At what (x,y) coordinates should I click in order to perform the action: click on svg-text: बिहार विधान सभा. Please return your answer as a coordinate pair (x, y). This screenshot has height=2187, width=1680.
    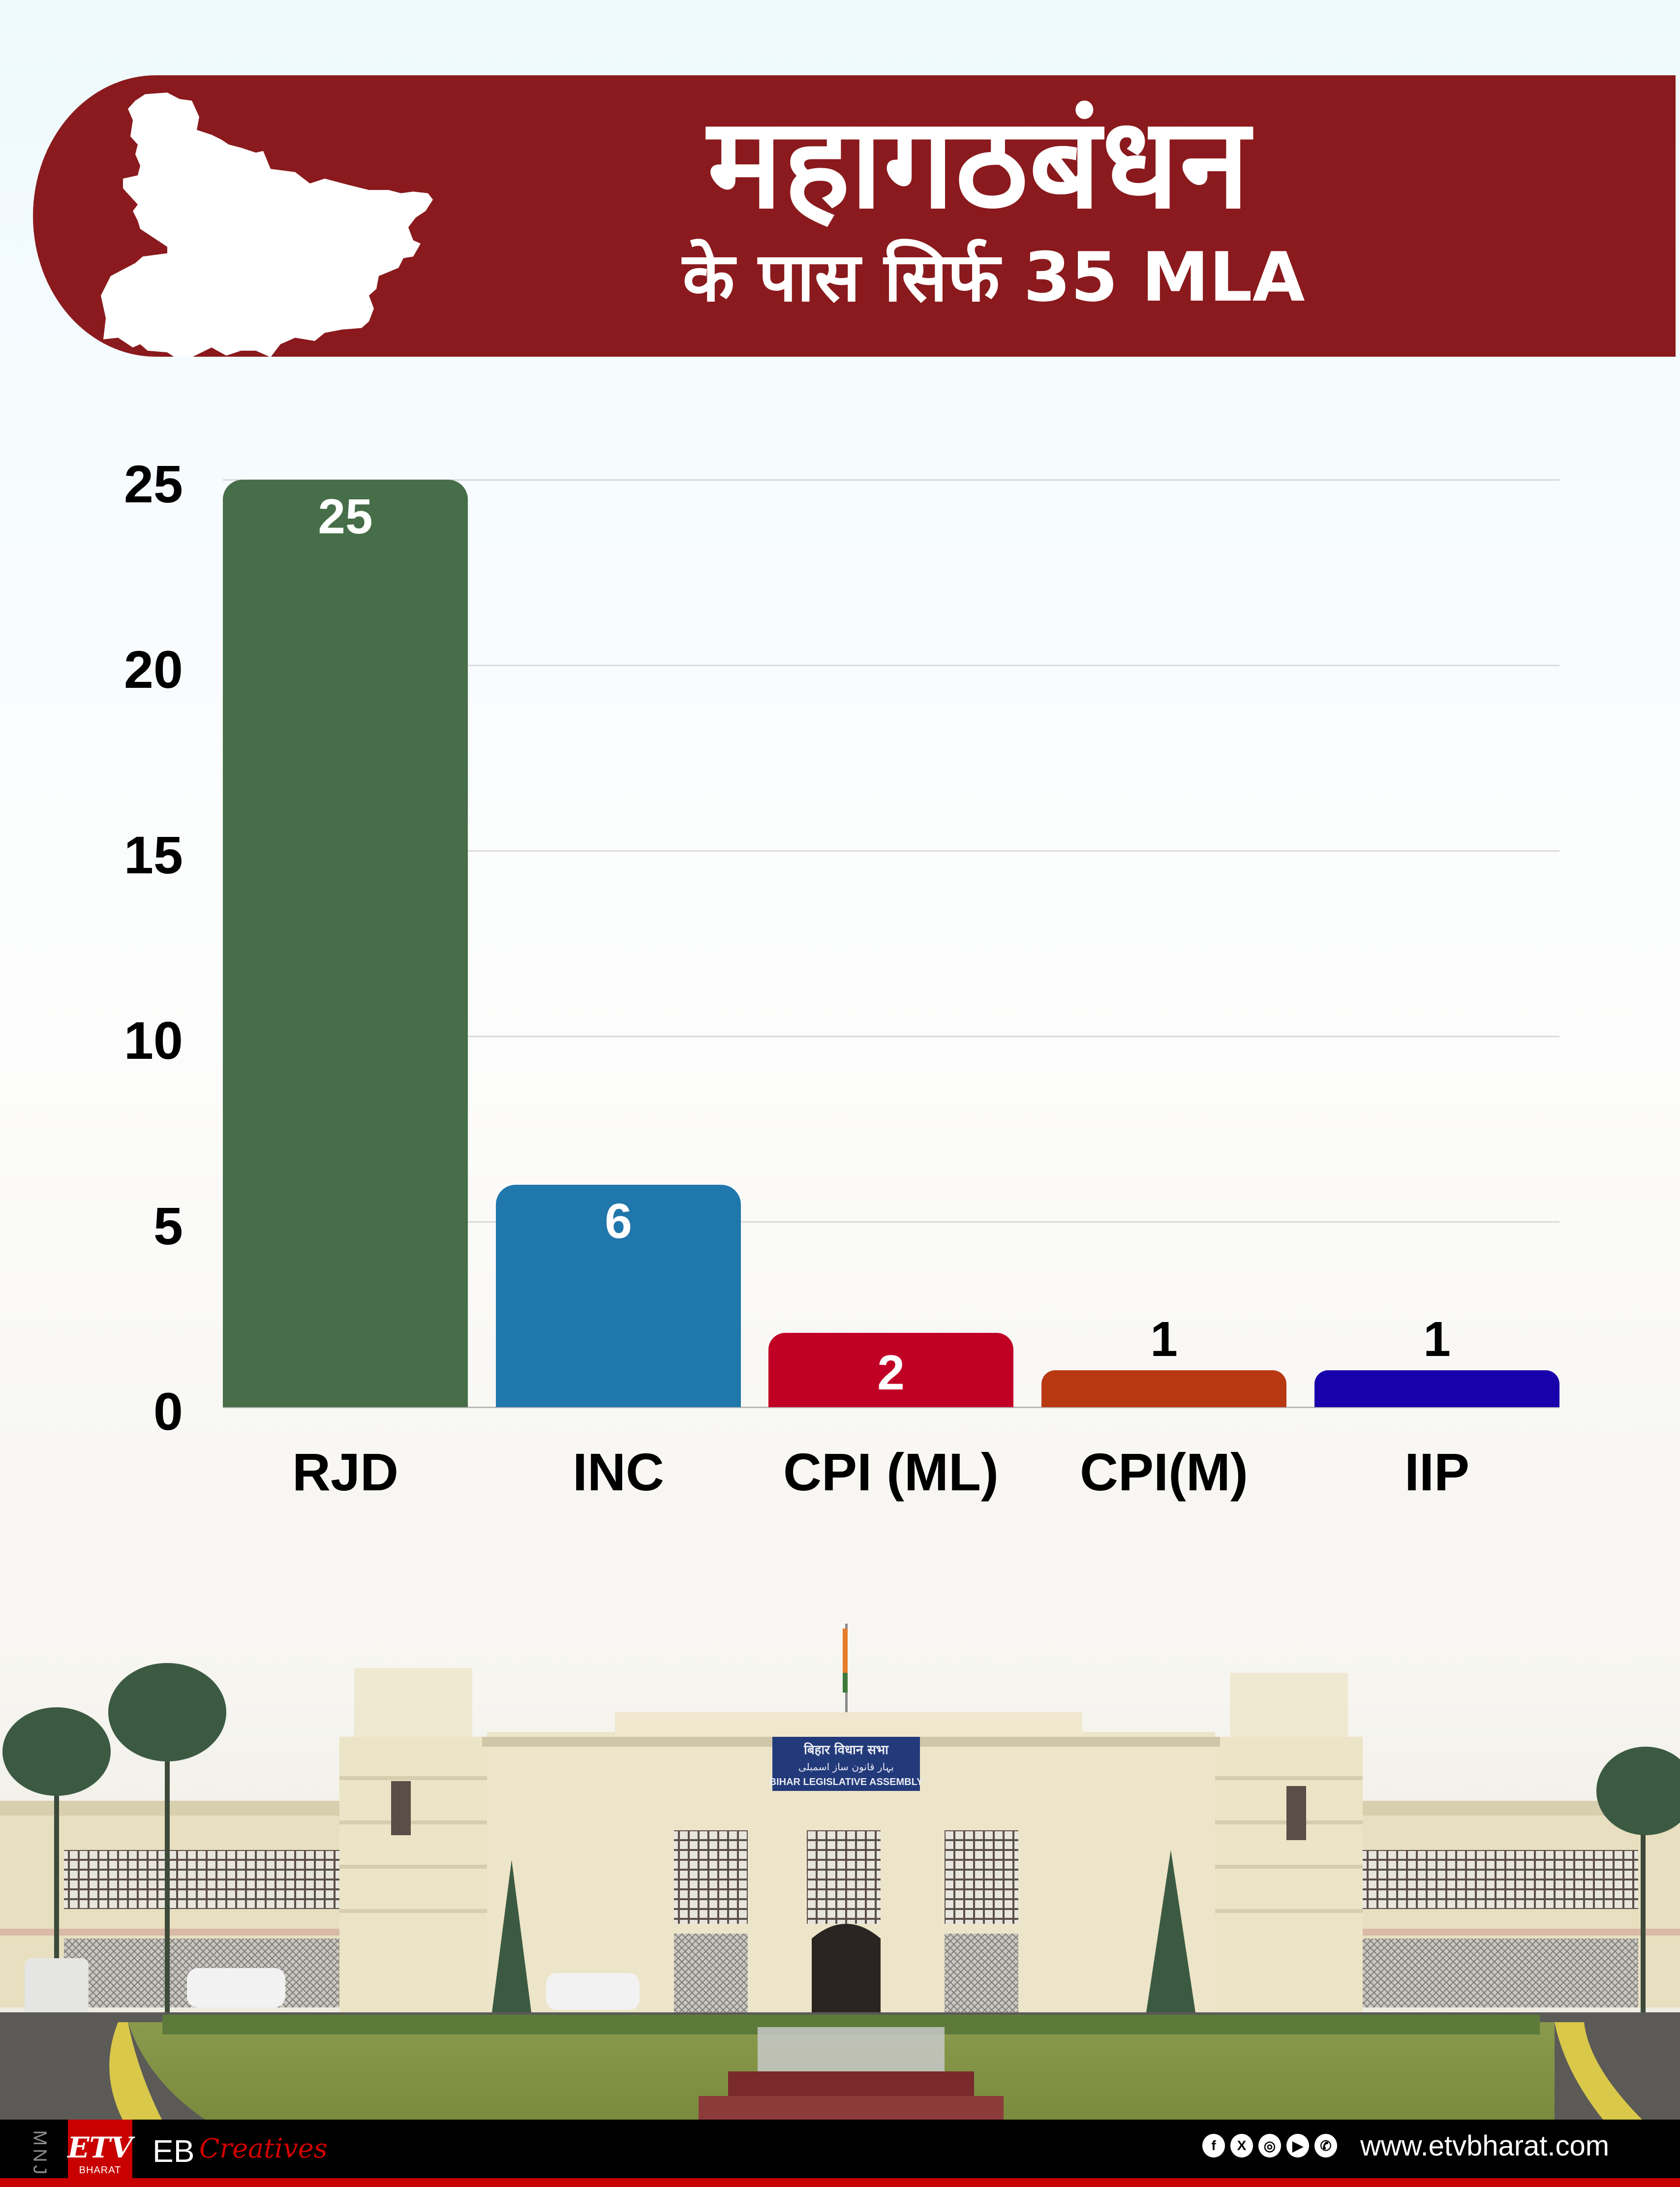
    Looking at the image, I should click on (846, 1749).